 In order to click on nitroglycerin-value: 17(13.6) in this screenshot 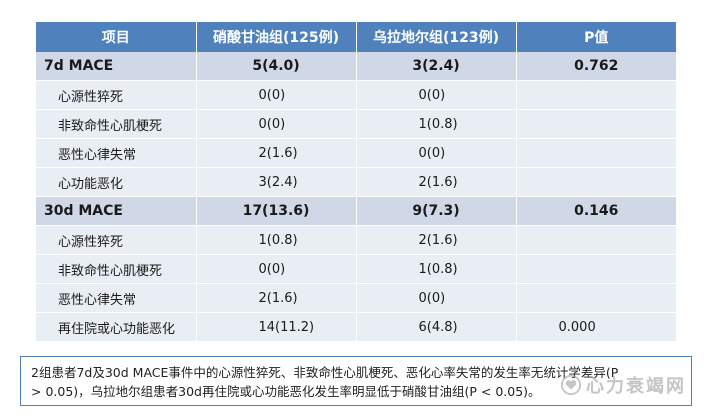, I will do `click(276, 211)`.